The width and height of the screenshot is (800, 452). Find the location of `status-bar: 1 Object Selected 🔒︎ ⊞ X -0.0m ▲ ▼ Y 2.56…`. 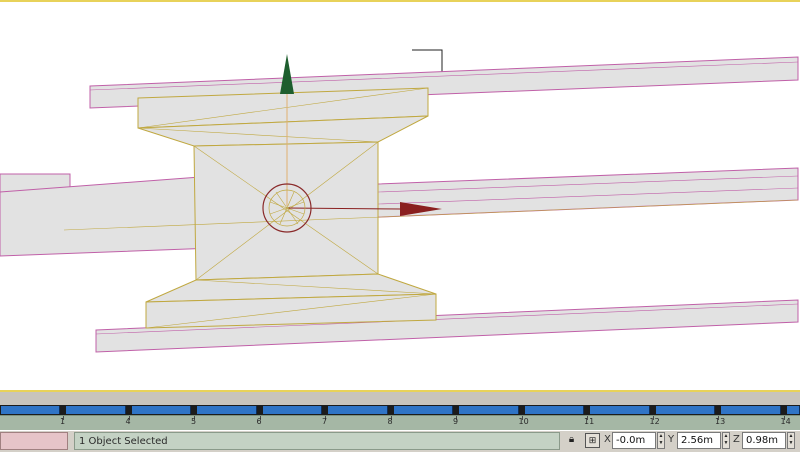

status-bar: 1 Object Selected 🔒︎ ⊞ X -0.0m ▲ ▼ Y 2.56… is located at coordinates (400, 441).